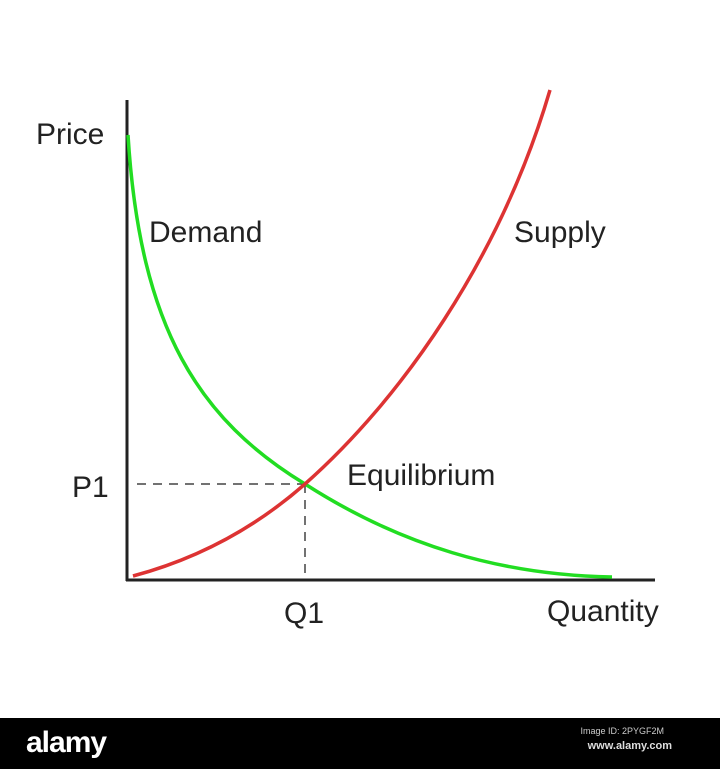 Image resolution: width=720 pixels, height=769 pixels. I want to click on watermark-banner: alamy Image ID: 2PYGF2M www.alamy.com, so click(360, 743).